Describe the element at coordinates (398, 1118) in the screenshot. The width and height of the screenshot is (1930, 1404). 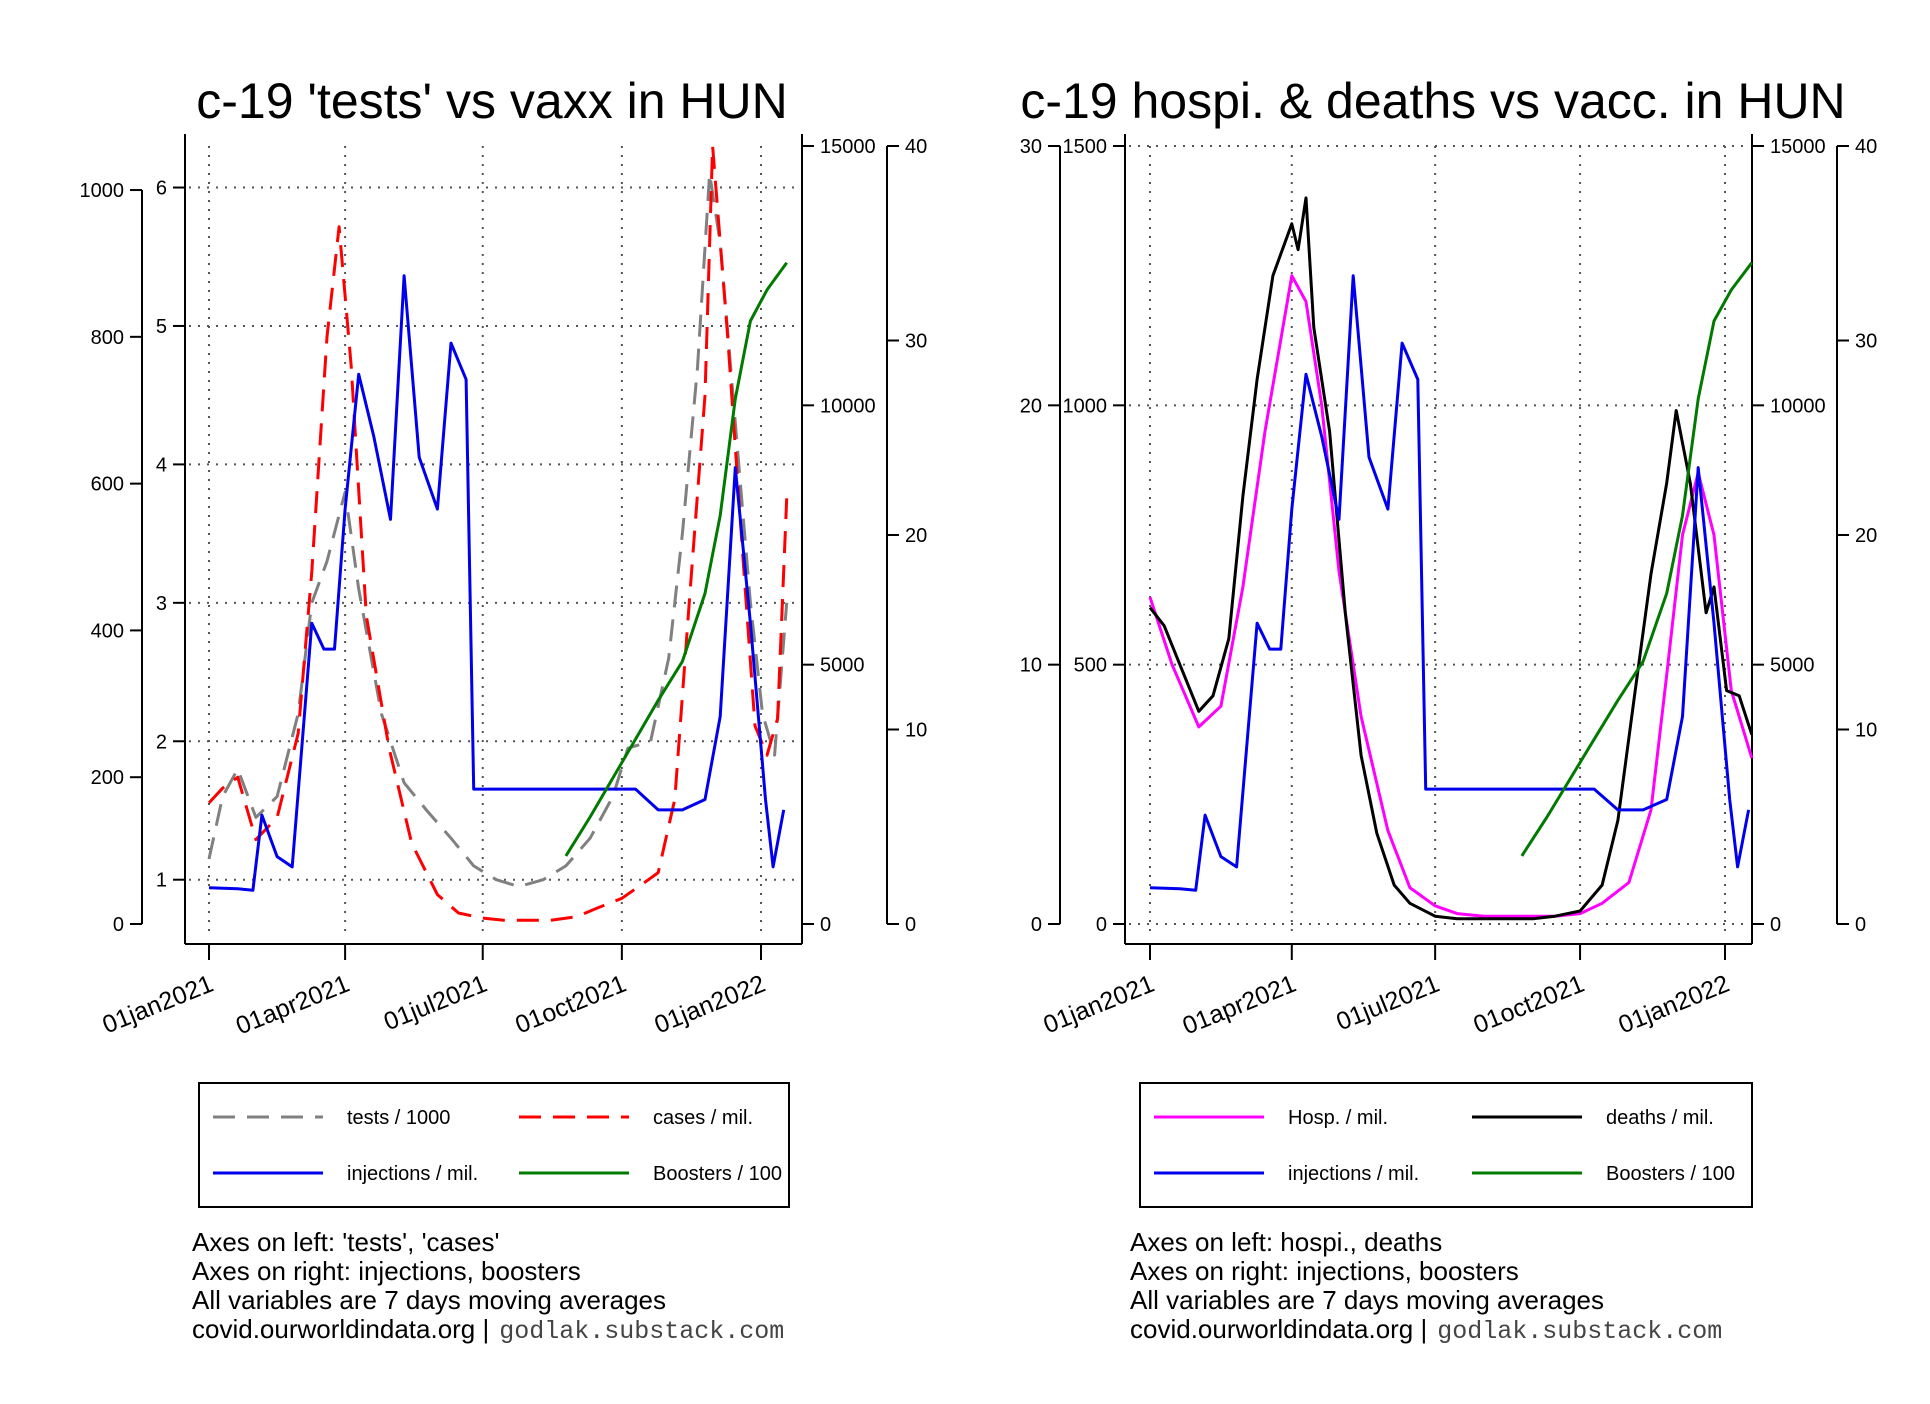
I see `legend-label: tests / 1000` at that location.